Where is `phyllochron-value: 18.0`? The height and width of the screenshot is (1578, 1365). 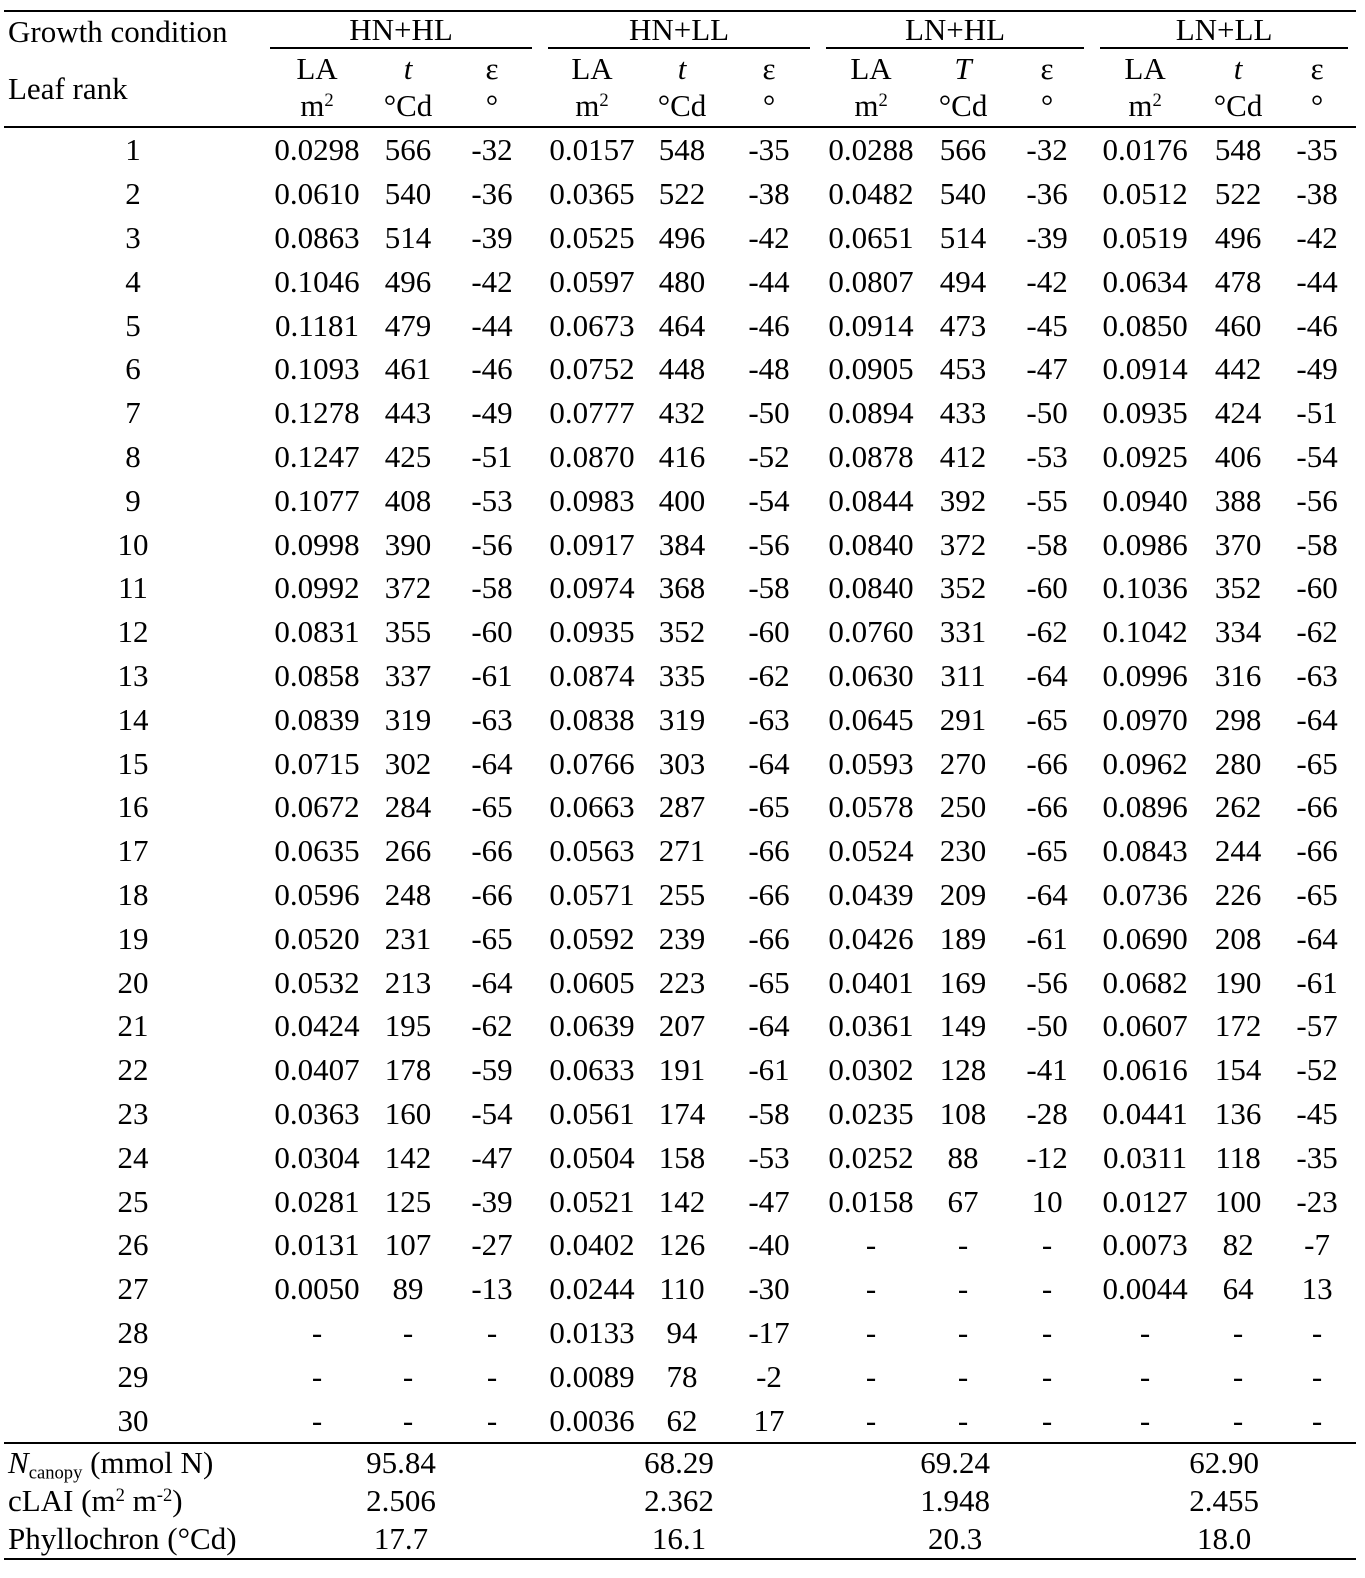
phyllochron-value: 18.0 is located at coordinates (1224, 1539).